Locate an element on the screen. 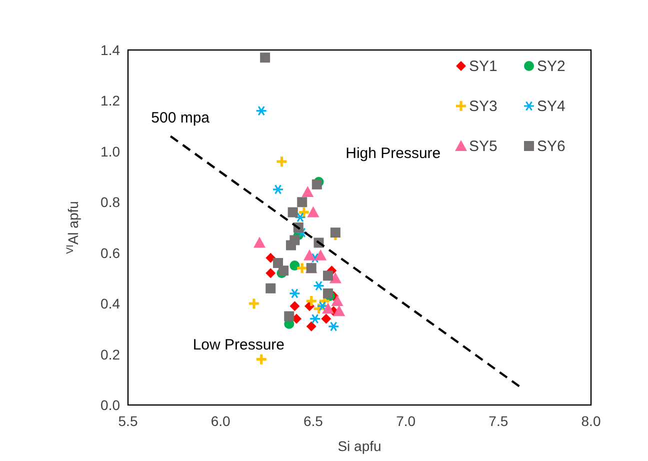 The image size is (648, 461). annotation: 500 mpa is located at coordinates (180, 117).